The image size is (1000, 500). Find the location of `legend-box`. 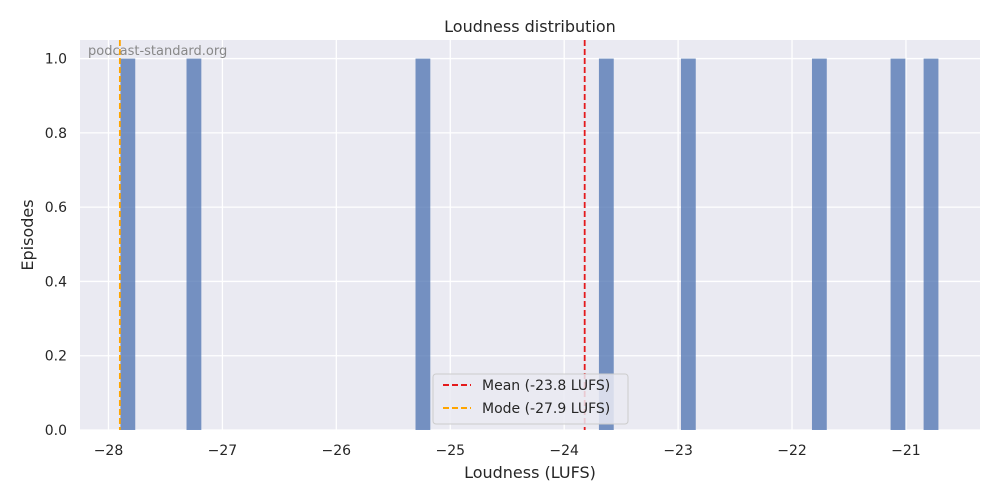

legend-box is located at coordinates (530, 399).